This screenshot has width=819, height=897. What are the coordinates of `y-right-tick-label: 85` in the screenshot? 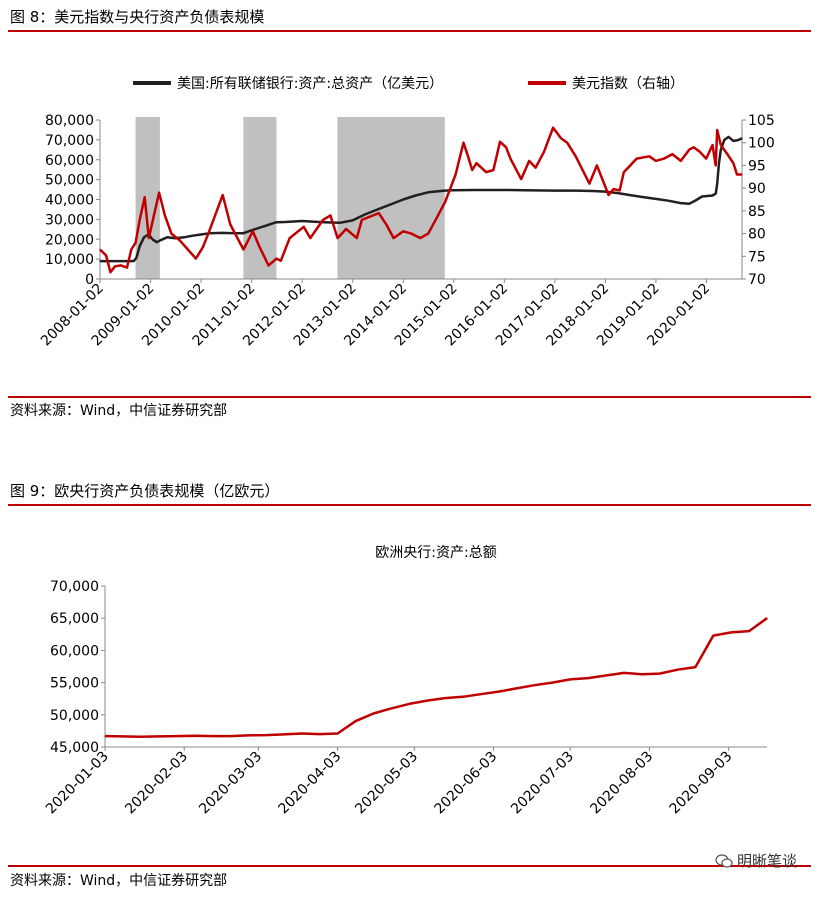 It's located at (757, 212).